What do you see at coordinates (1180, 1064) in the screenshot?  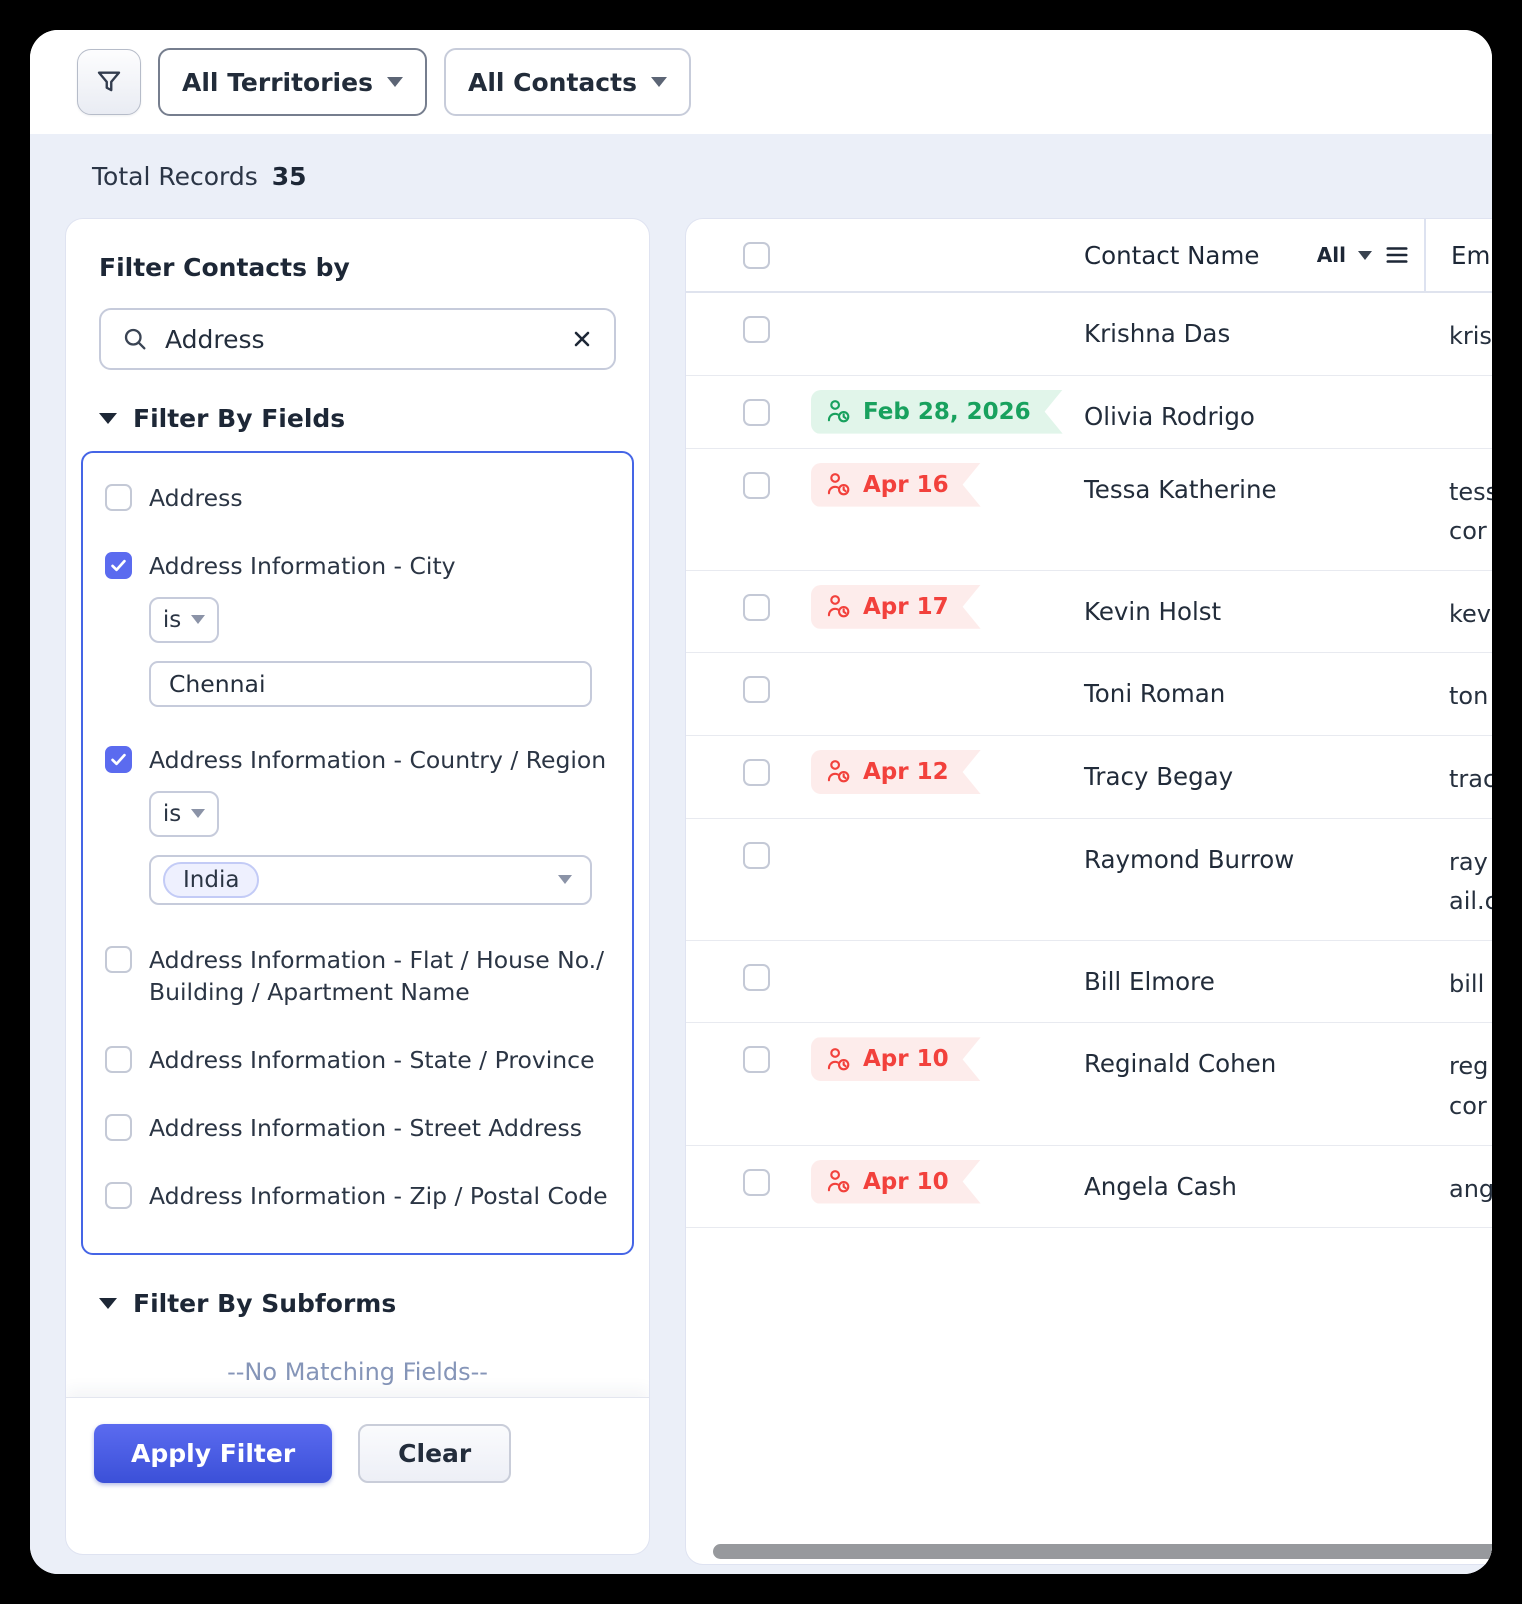 I see `contact-name: Reginald Cohen` at bounding box center [1180, 1064].